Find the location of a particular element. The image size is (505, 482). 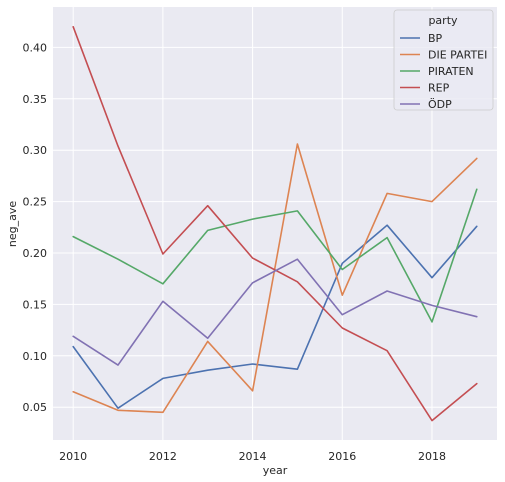

legend-label: DIE PARTEI is located at coordinates (457, 55).